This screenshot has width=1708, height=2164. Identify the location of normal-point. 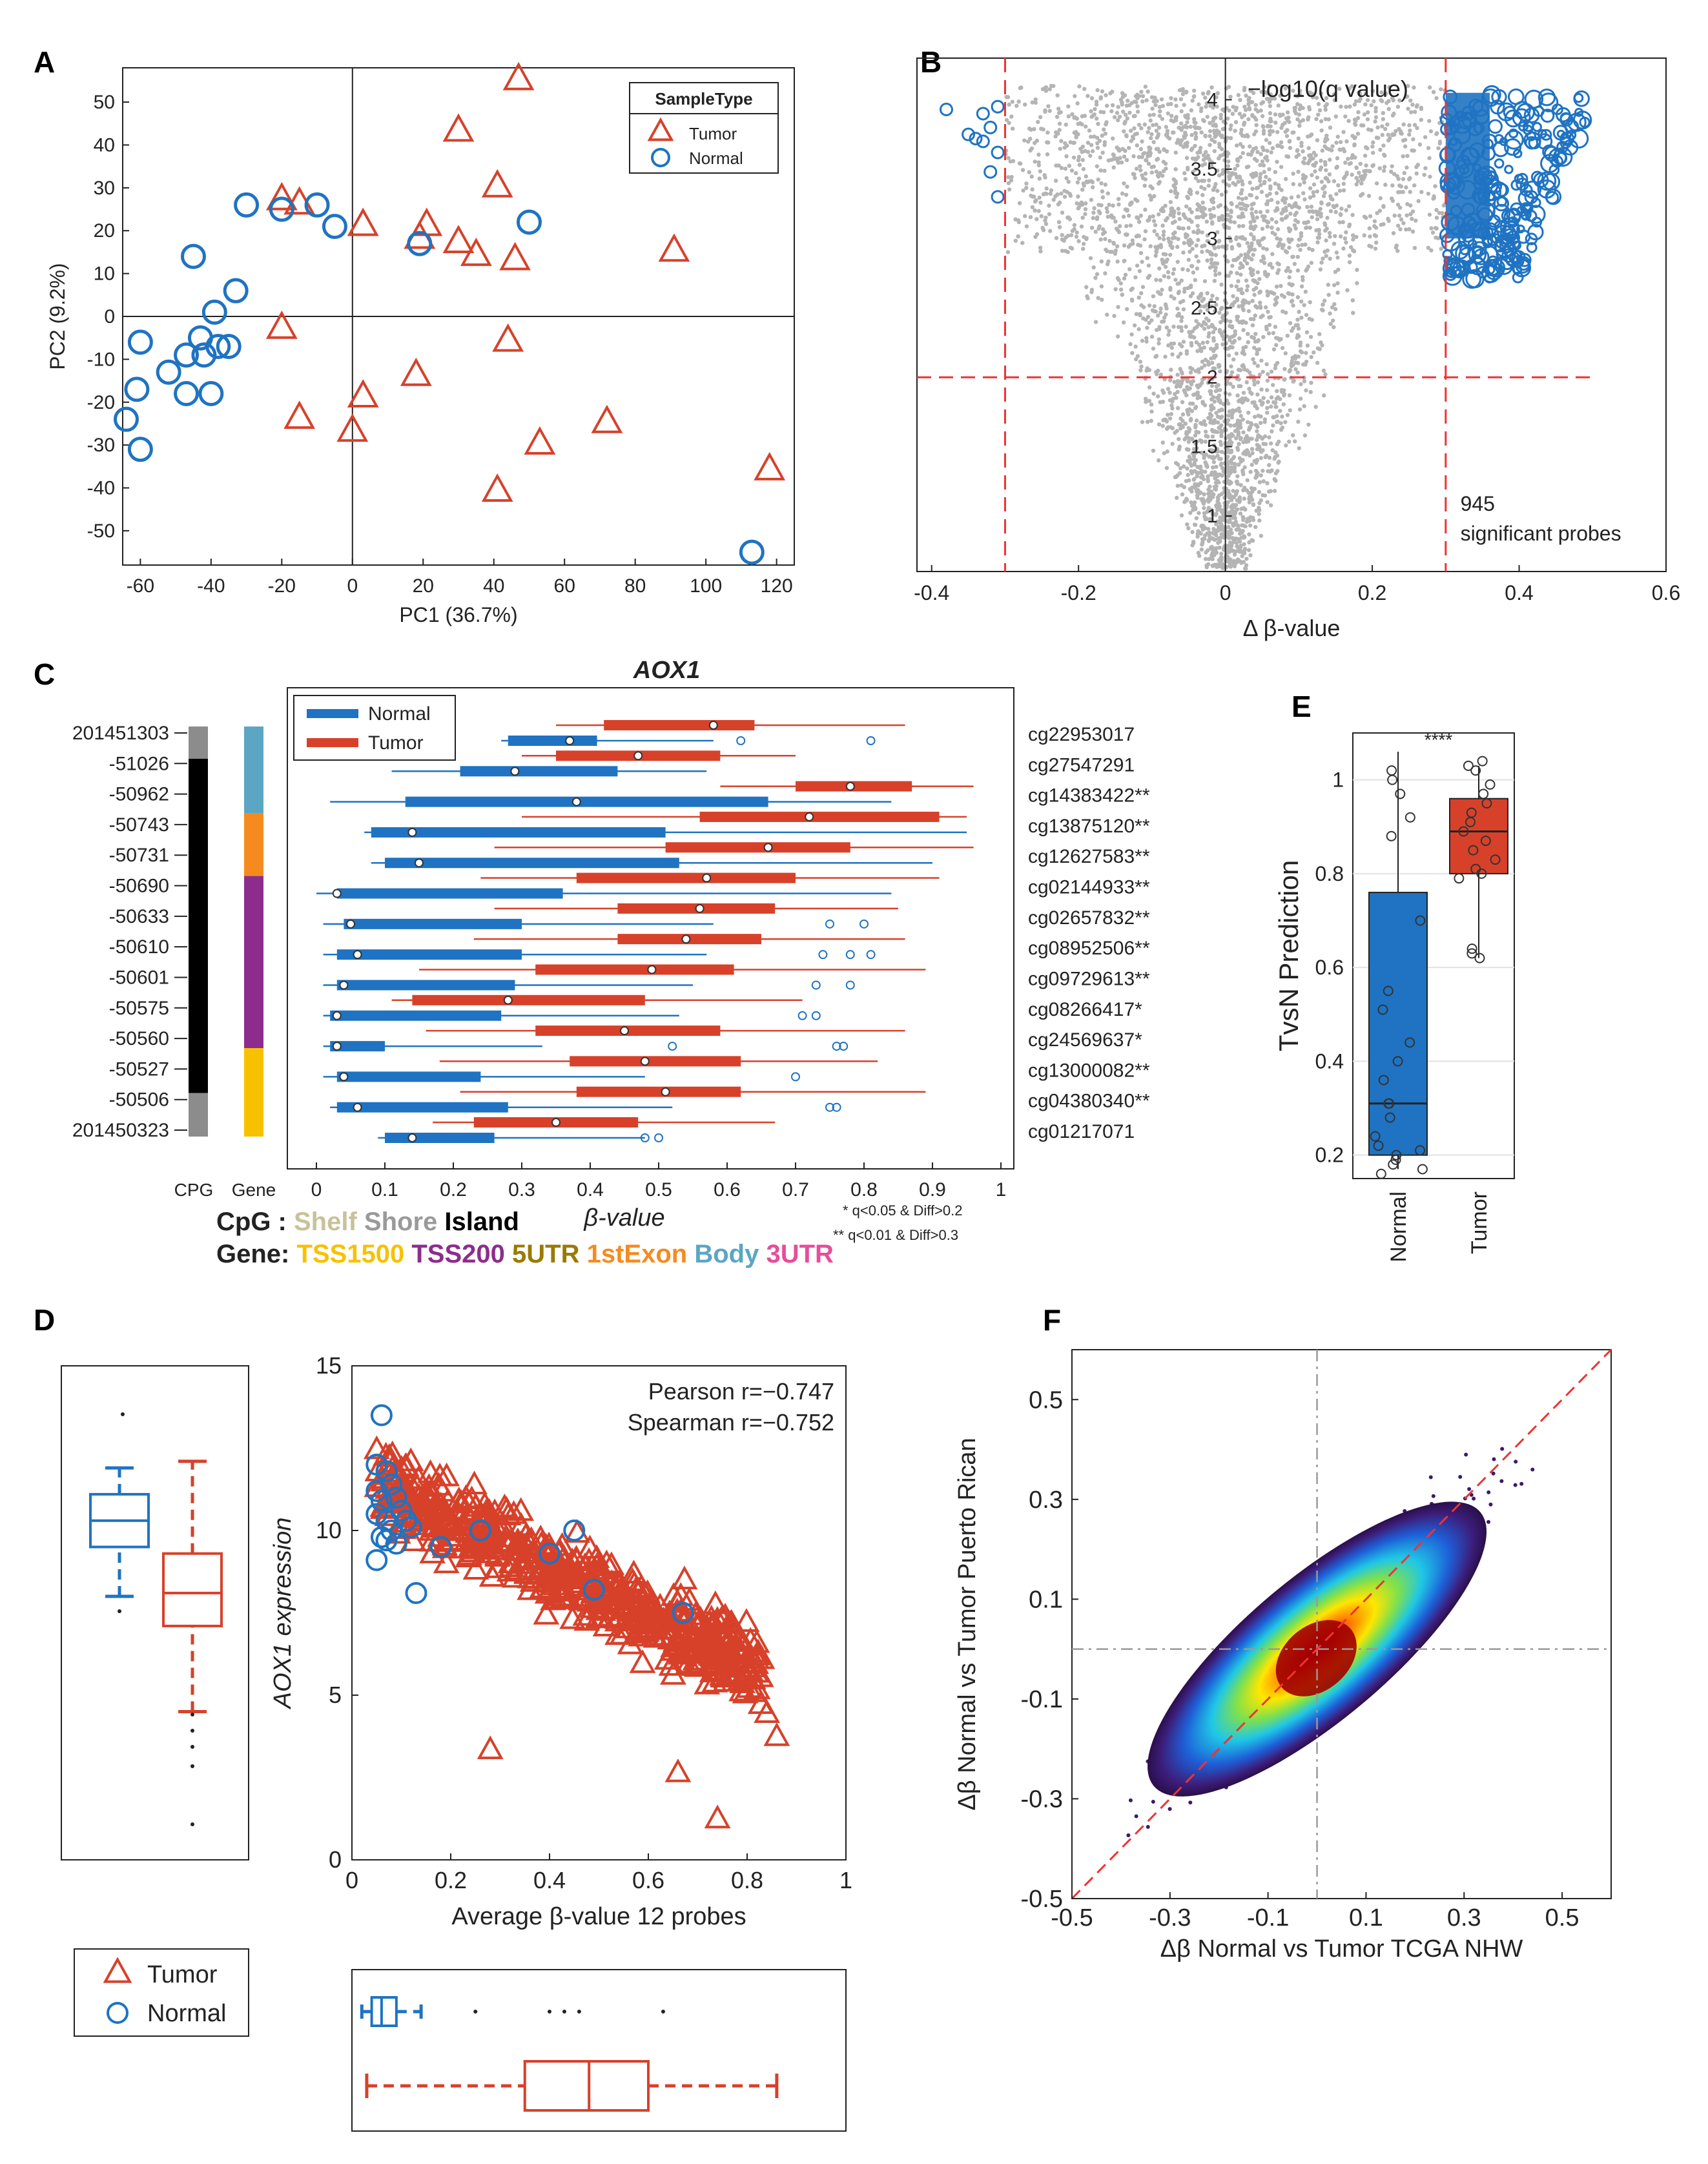
(420, 243).